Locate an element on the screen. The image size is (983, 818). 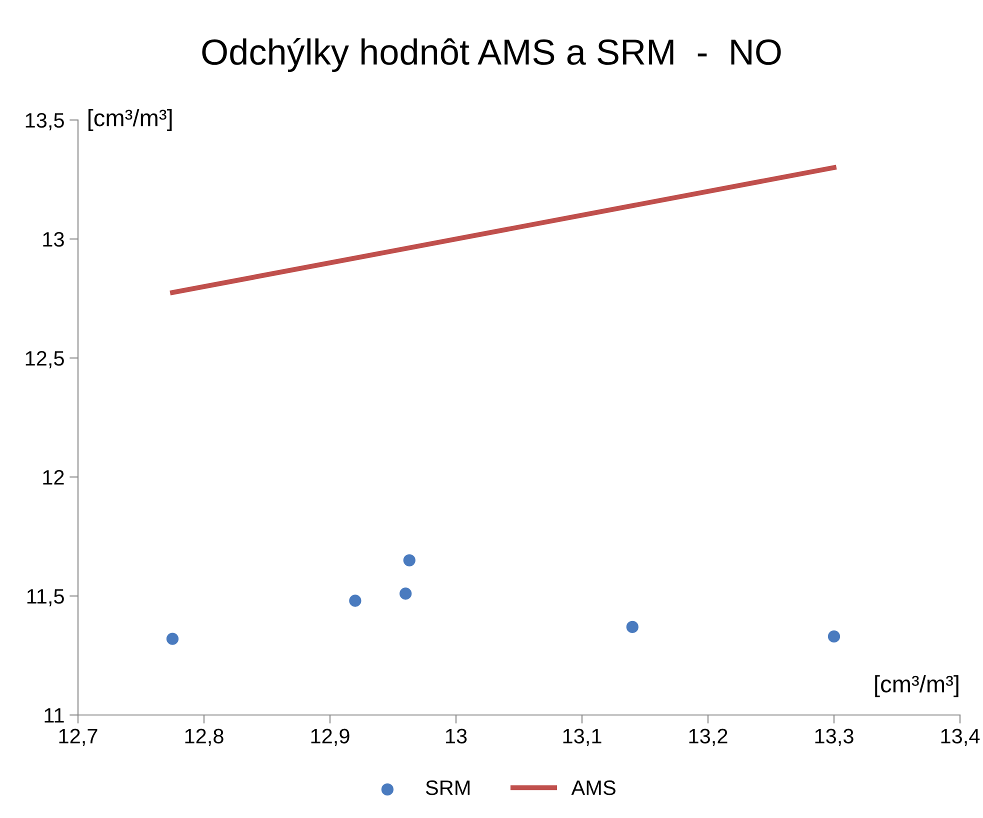
y-axis-title: [cm³/m³] is located at coordinates (130, 120).